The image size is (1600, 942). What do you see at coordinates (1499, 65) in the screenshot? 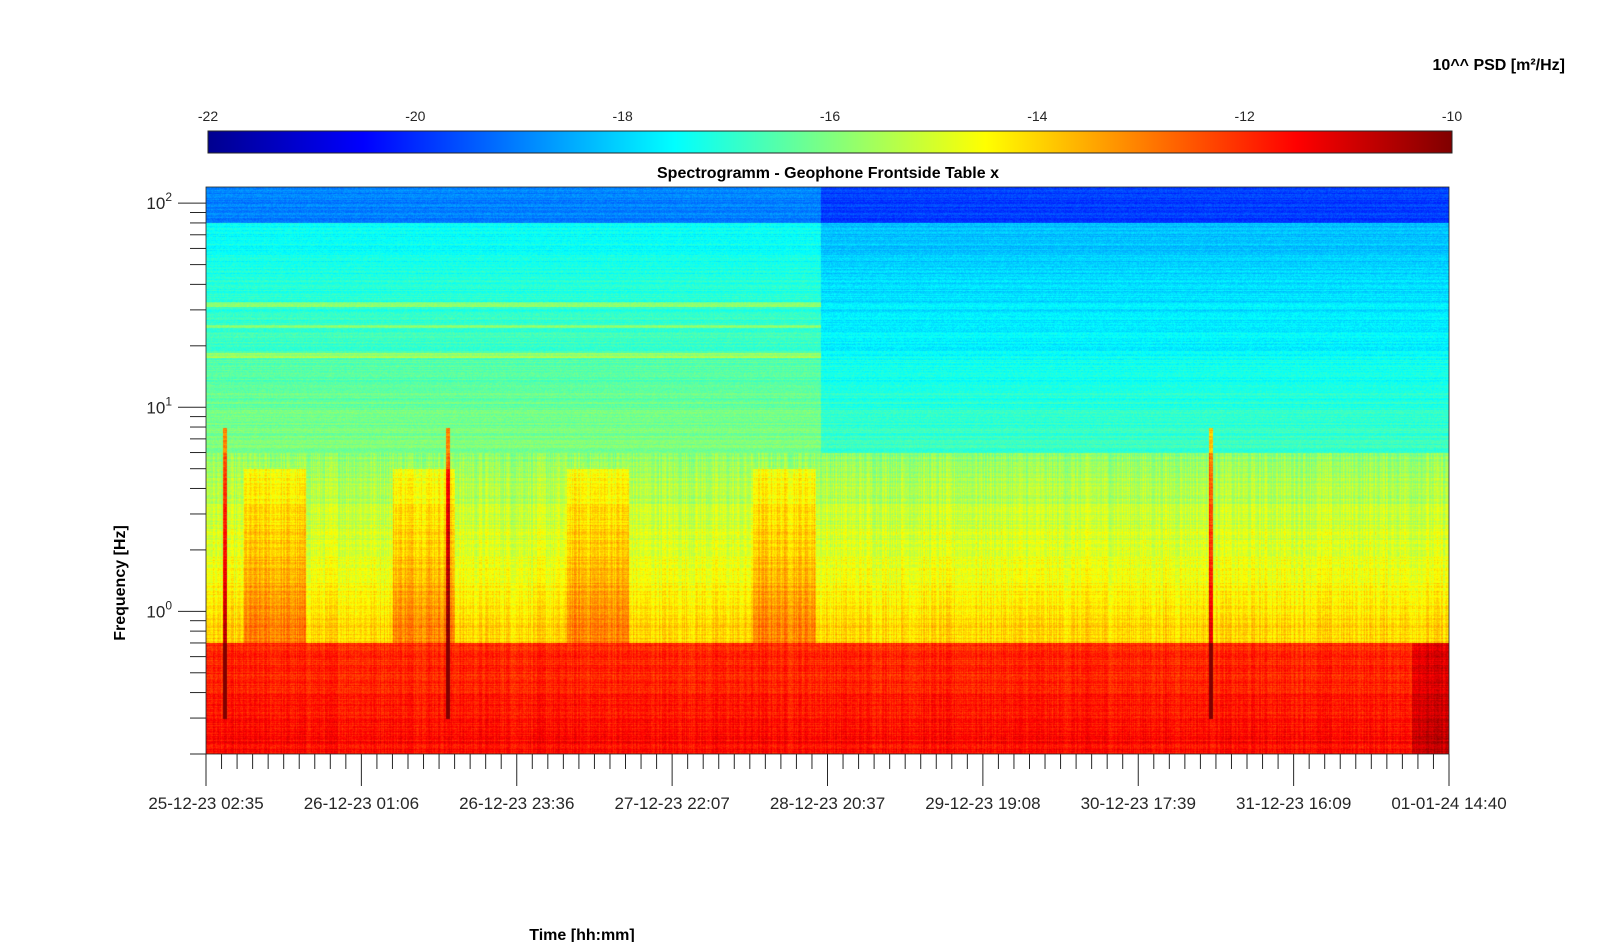
I see `colorbar-label: 10^^ PSD [m²/Hz]` at bounding box center [1499, 65].